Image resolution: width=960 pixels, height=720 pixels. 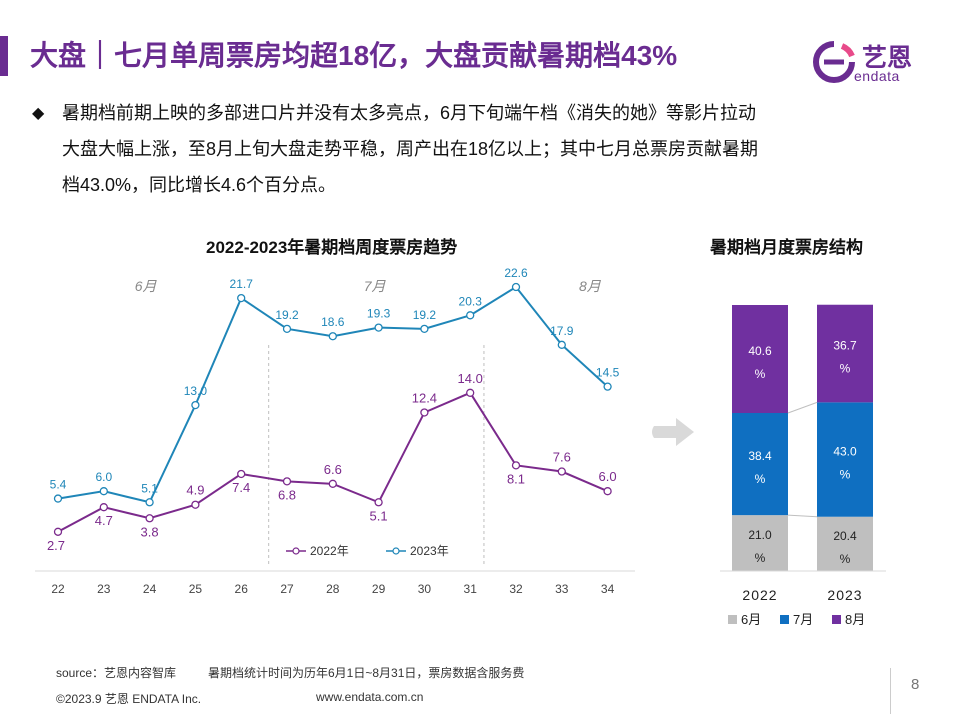 I want to click on legend-swatch-june, so click(x=732, y=619).